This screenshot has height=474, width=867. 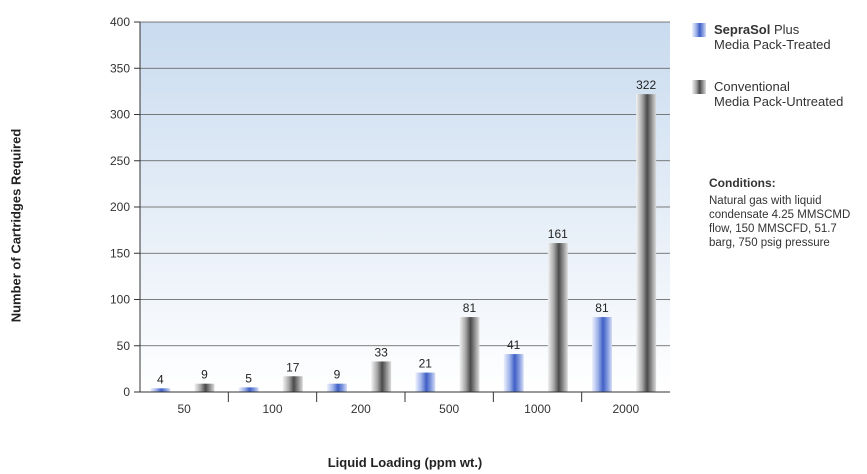 I want to click on data-label-treated: 9, so click(x=337, y=375).